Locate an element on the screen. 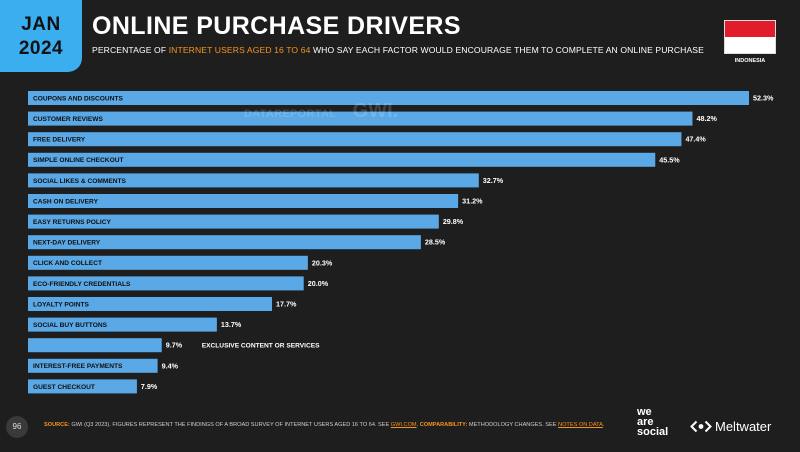 The width and height of the screenshot is (800, 452). value-label: 20.3% is located at coordinates (322, 262).